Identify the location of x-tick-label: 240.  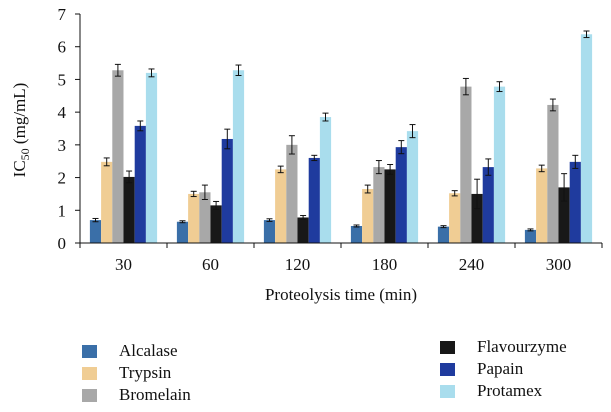
(472, 264).